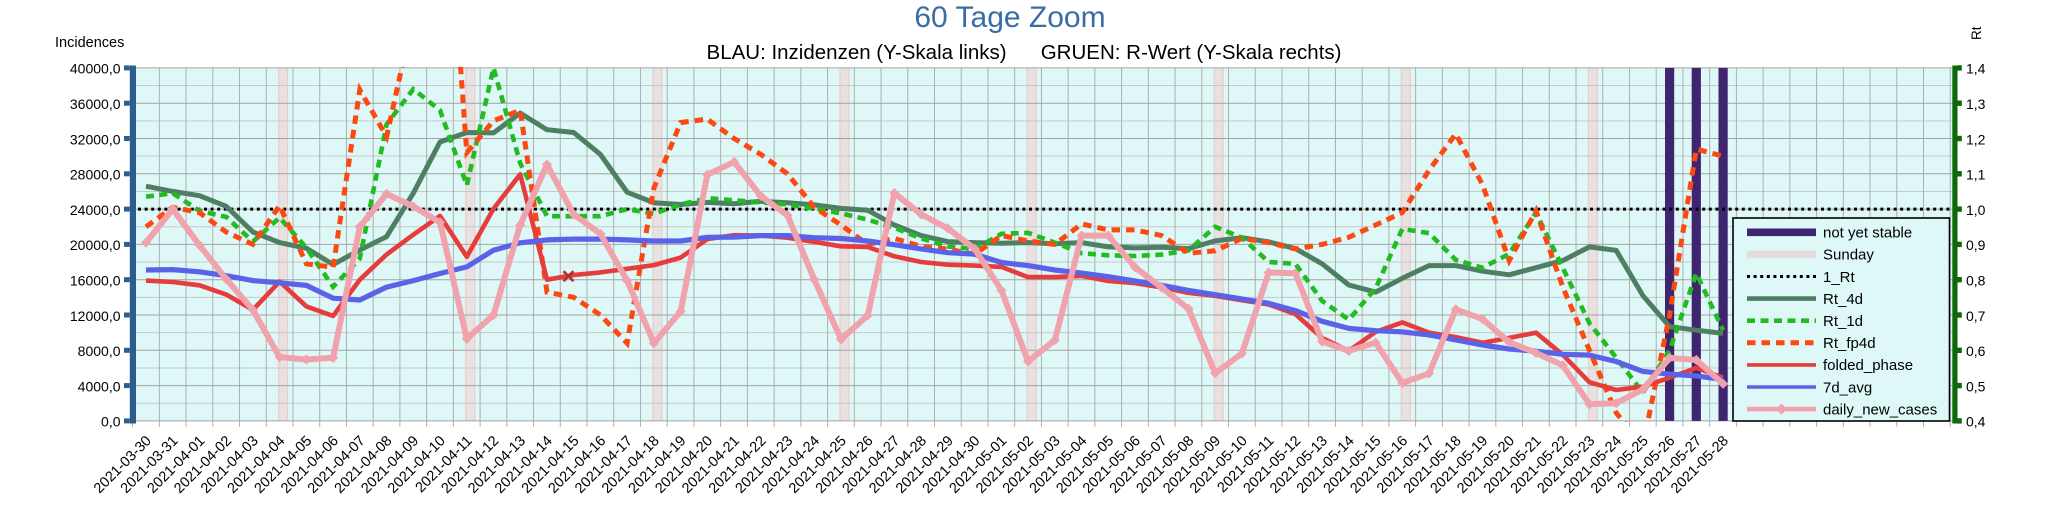 This screenshot has width=2048, height=527. Describe the element at coordinates (1976, 281) in the screenshot. I see `svg-text: 0,8` at that location.